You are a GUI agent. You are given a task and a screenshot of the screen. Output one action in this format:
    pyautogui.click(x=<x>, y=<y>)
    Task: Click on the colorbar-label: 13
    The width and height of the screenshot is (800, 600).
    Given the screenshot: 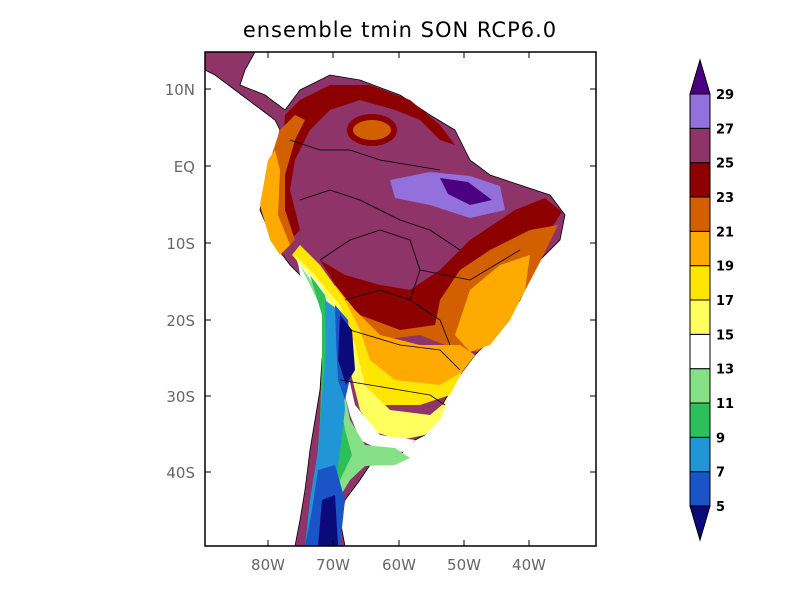 What is the action you would take?
    pyautogui.click(x=725, y=370)
    